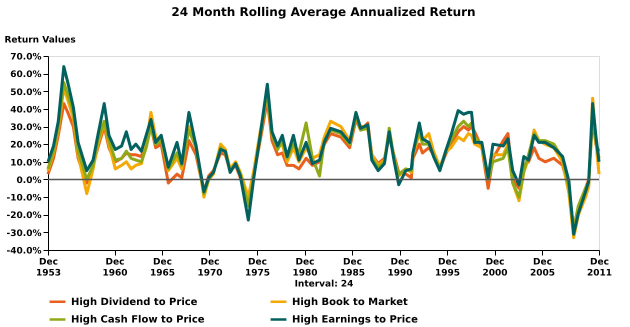 This screenshot has width=630, height=327. I want to click on x-tick-label: Dec 1995, so click(447, 268).